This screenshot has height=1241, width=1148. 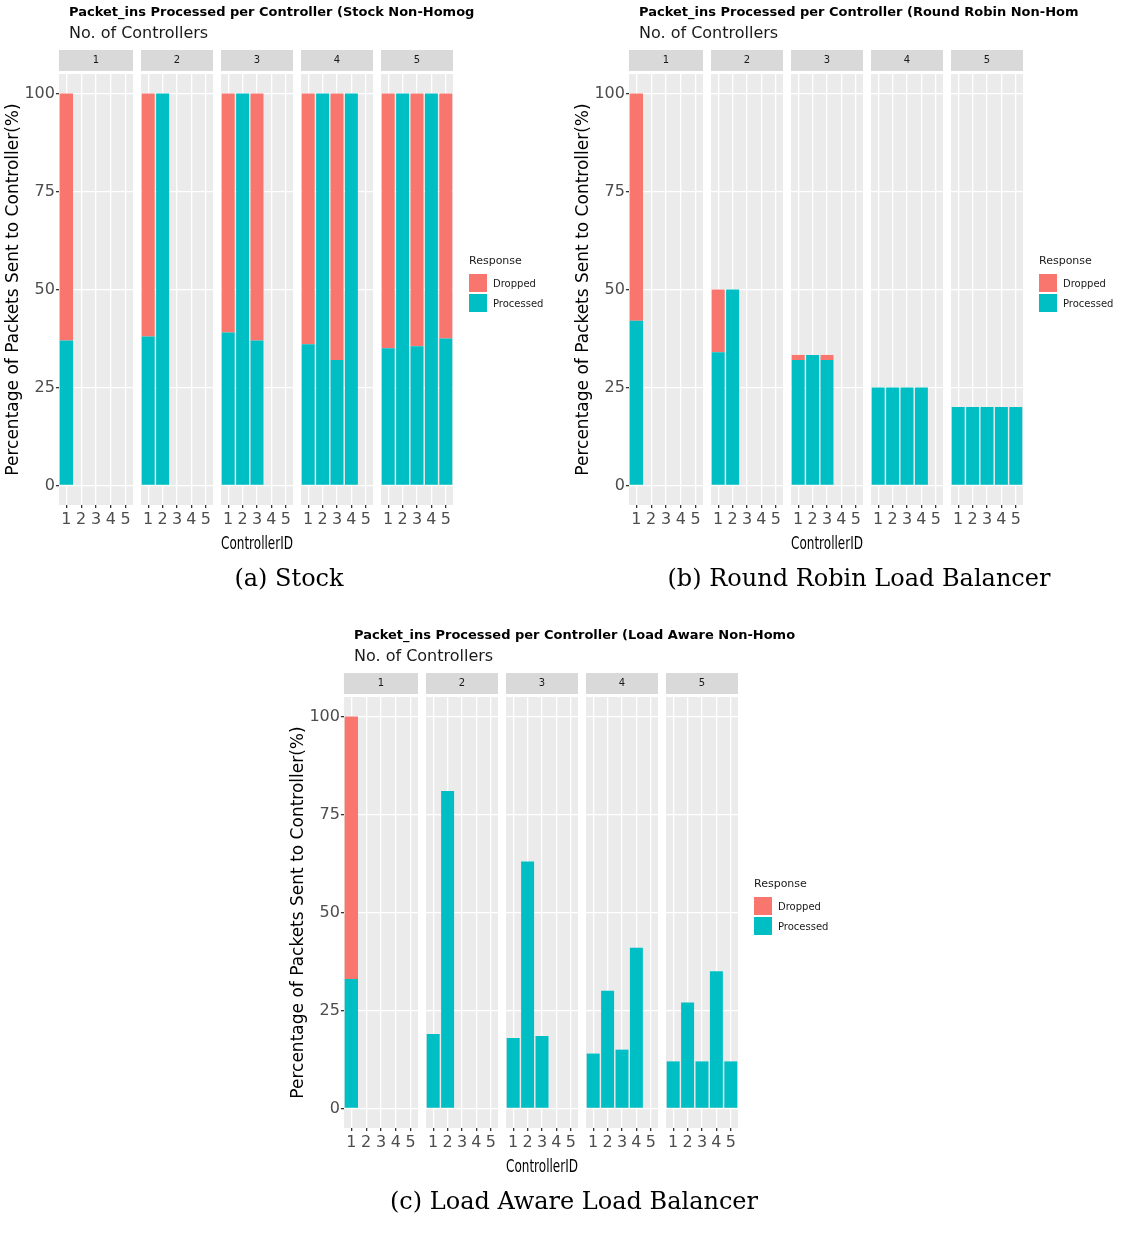 I want to click on x-axis-title: ControllerID, so click(x=542, y=1166).